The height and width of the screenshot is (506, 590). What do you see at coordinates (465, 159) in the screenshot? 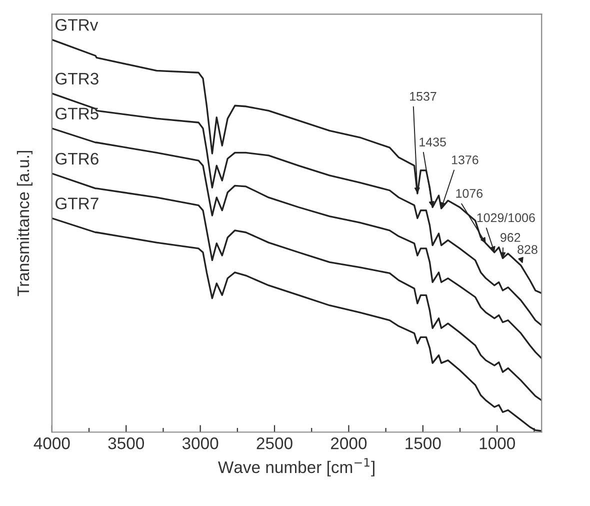
I see `annotation: 1376` at bounding box center [465, 159].